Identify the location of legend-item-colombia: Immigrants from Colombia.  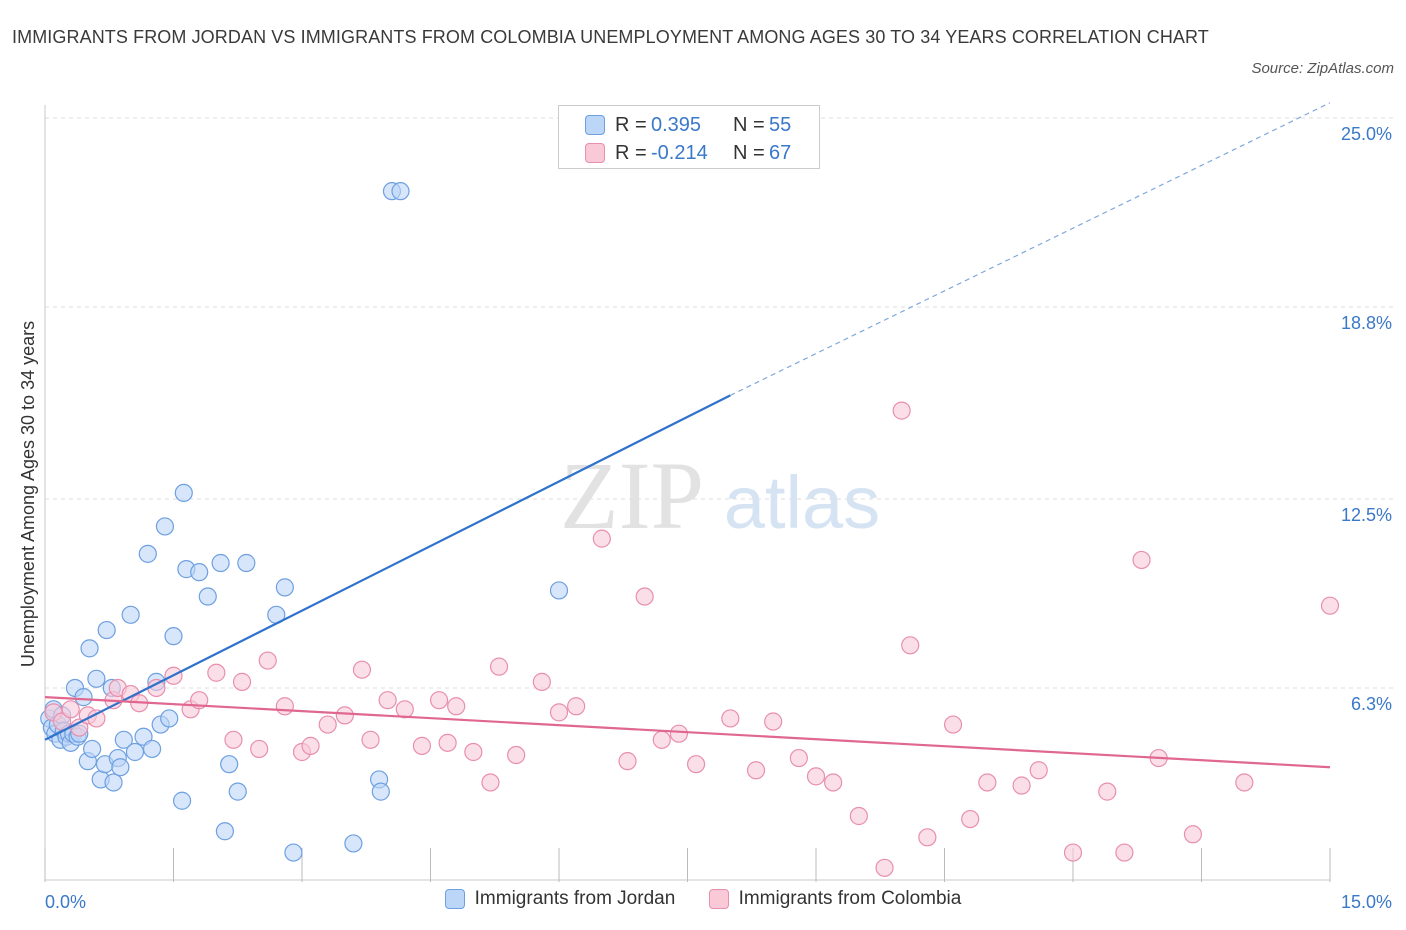
(835, 899).